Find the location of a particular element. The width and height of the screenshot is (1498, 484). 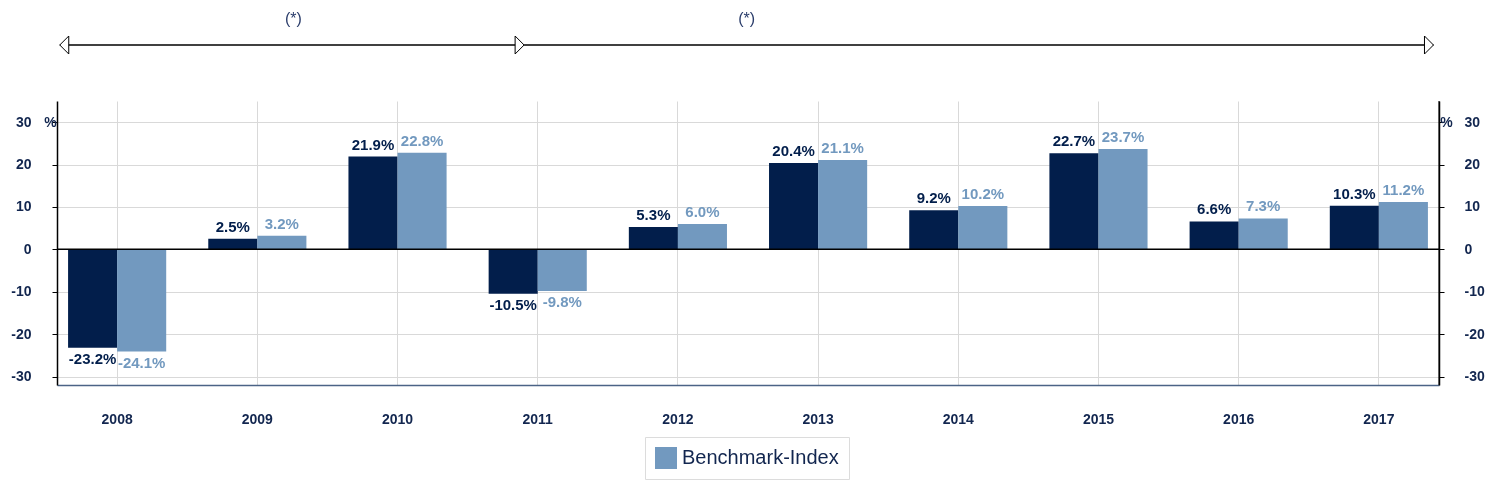

data-label: 6.0% is located at coordinates (702, 211).